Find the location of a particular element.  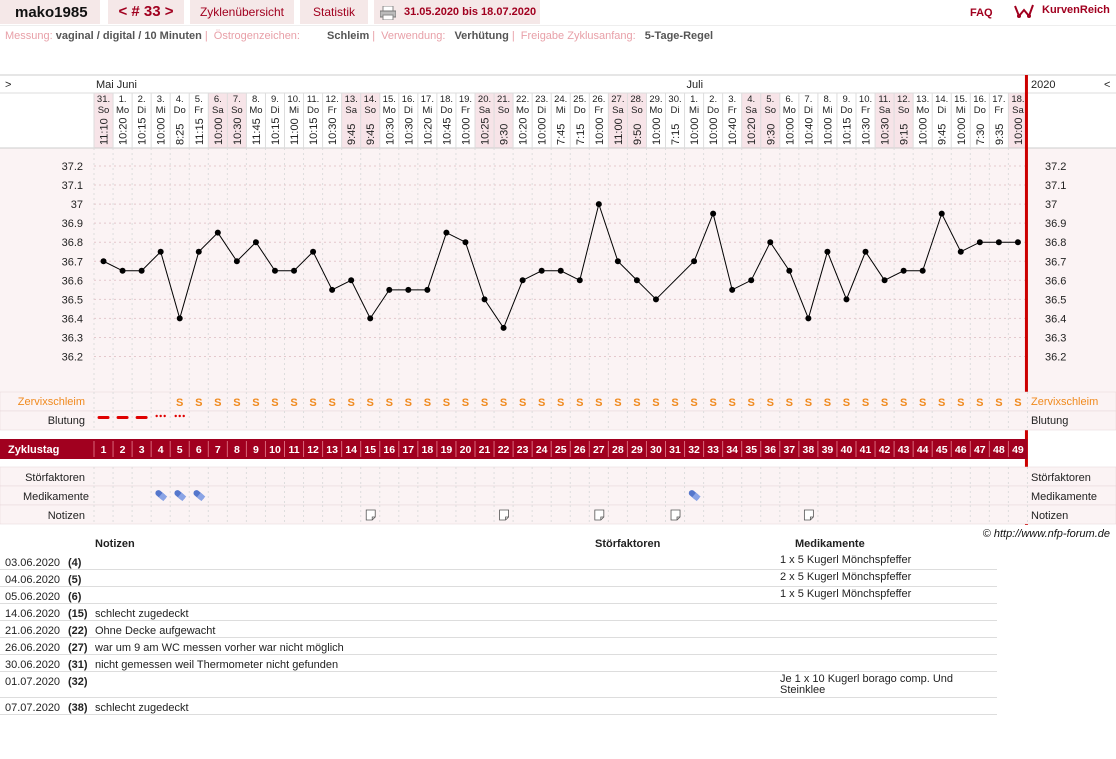

cycle-day-number: 6 is located at coordinates (199, 450).